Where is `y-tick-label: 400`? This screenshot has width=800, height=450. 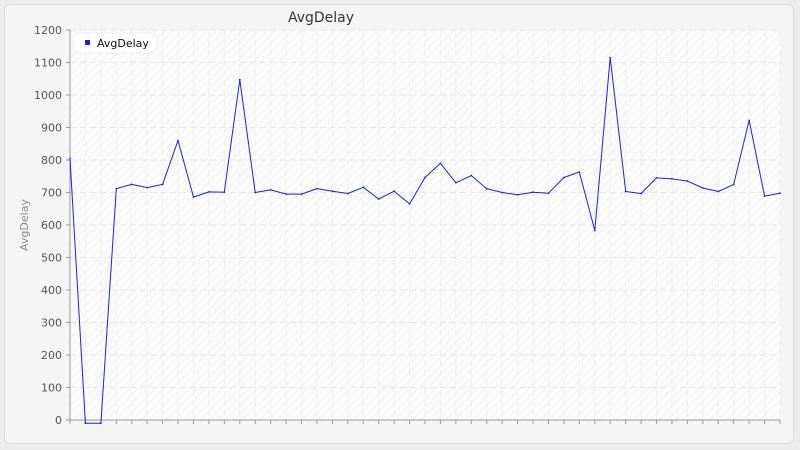
y-tick-label: 400 is located at coordinates (51, 290).